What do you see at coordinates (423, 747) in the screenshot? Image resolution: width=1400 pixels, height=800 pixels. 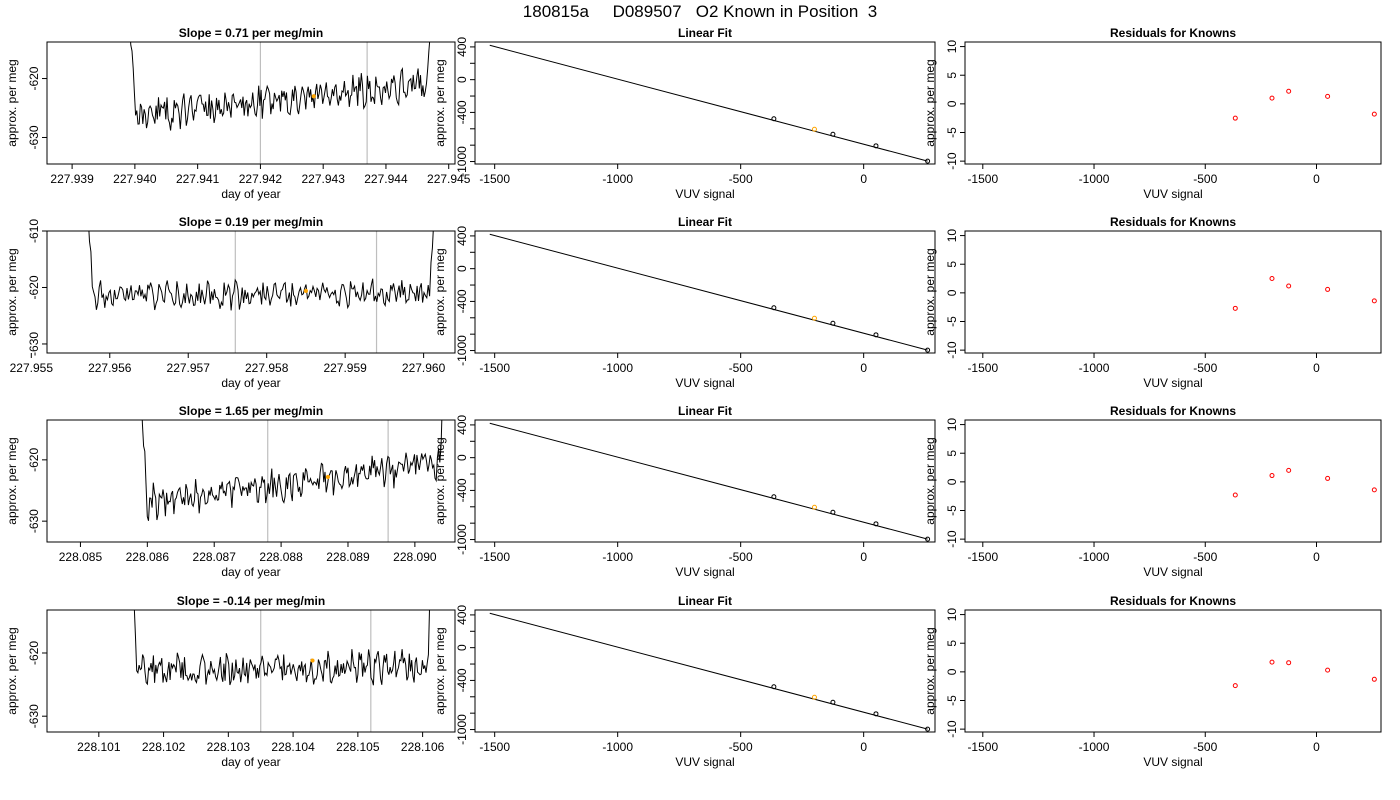 I see `x-tick-label: 228.106` at bounding box center [423, 747].